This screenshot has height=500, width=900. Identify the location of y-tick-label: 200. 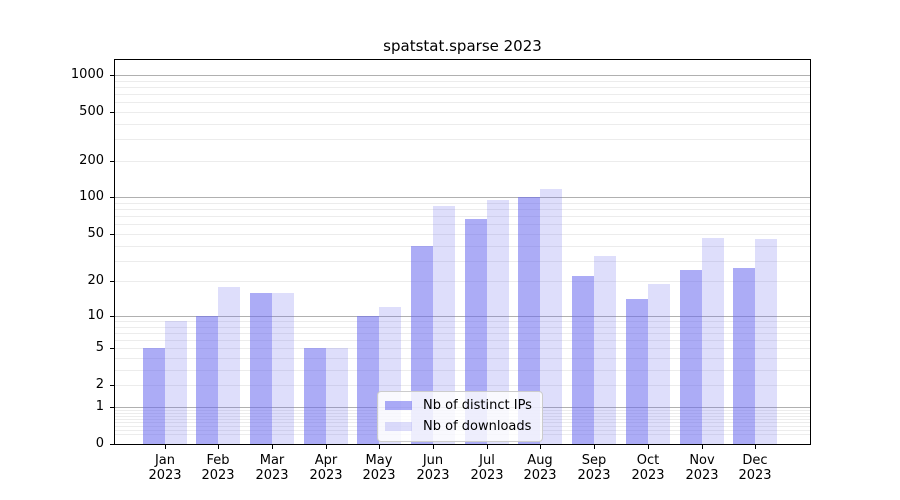
(91, 160).